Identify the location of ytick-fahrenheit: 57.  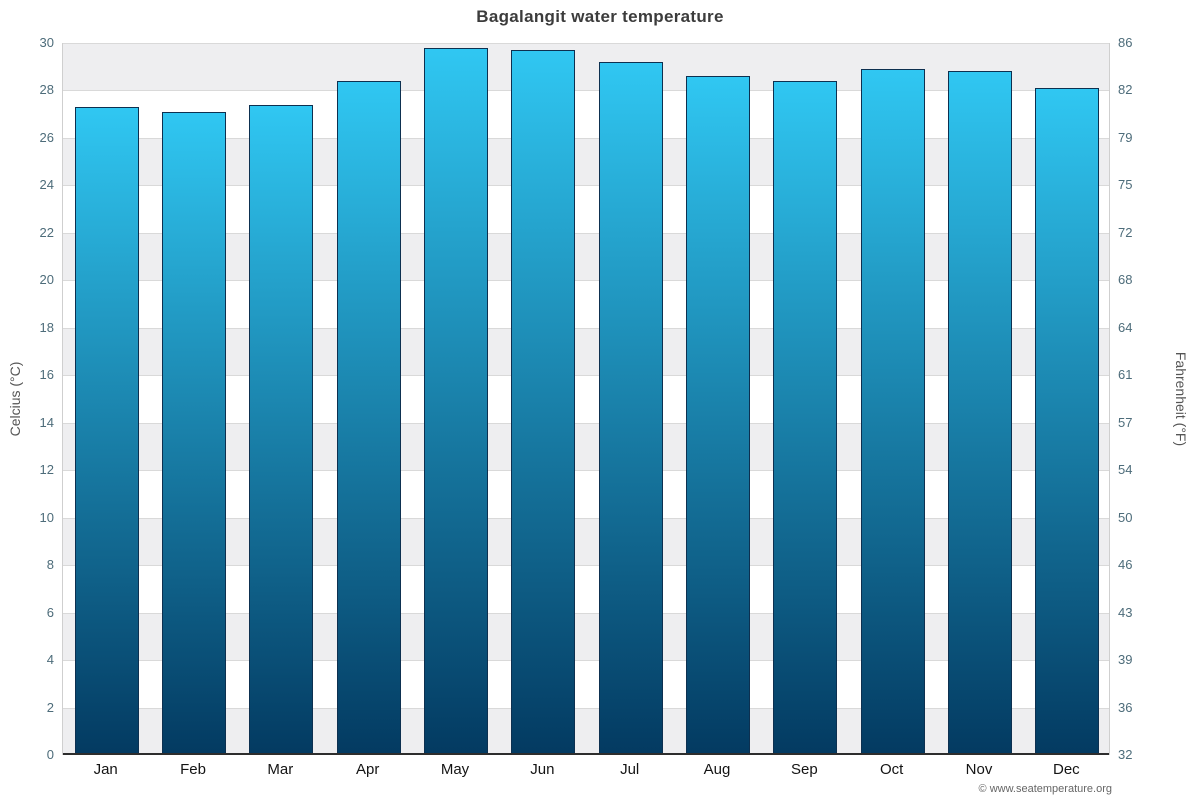
(1125, 422).